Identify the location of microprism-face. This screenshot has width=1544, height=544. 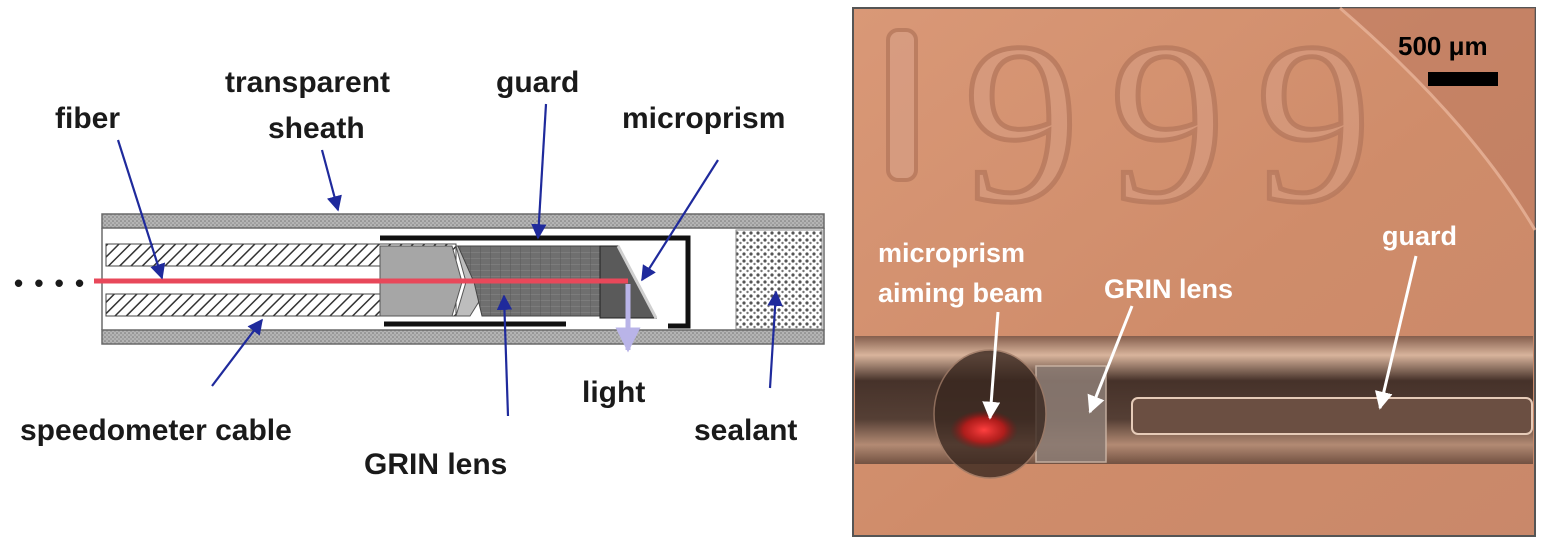
(637, 282).